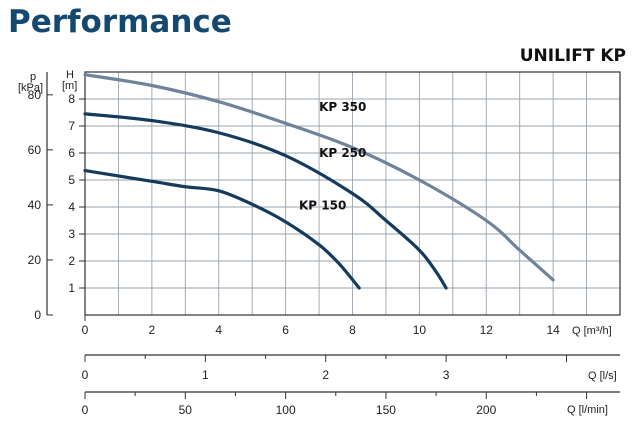  I want to click on ls-tick-label: 1, so click(205, 375).